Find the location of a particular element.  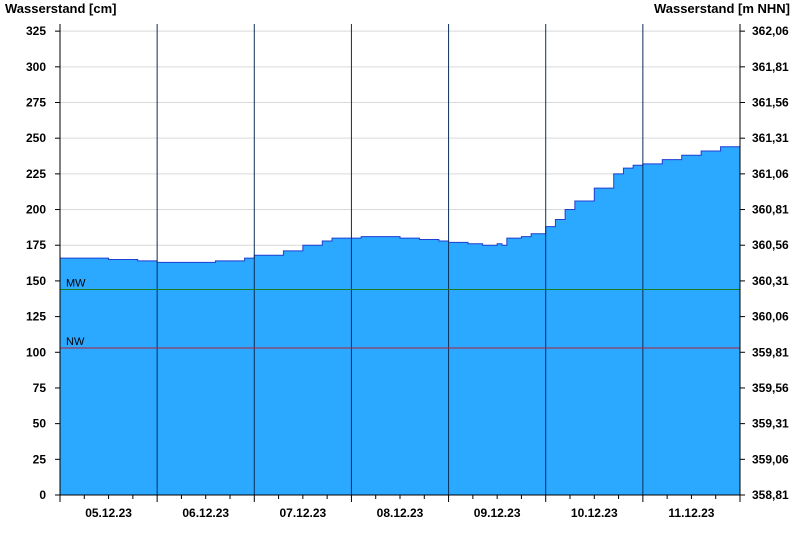

right-tick-label: 359,56 is located at coordinates (770, 388).